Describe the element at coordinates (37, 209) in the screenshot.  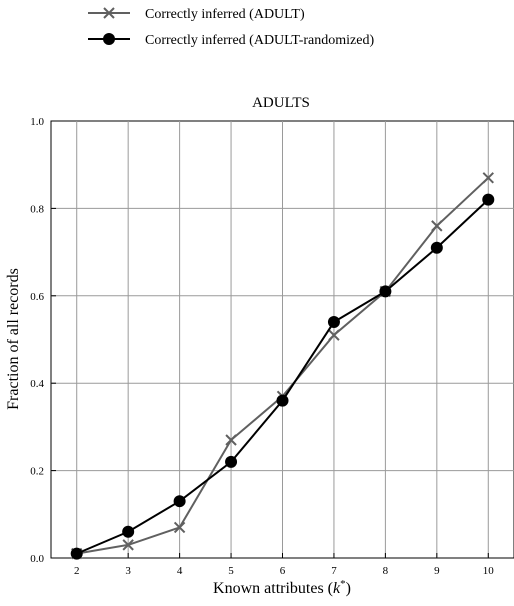
I see `y-tick-label: 0.8` at that location.